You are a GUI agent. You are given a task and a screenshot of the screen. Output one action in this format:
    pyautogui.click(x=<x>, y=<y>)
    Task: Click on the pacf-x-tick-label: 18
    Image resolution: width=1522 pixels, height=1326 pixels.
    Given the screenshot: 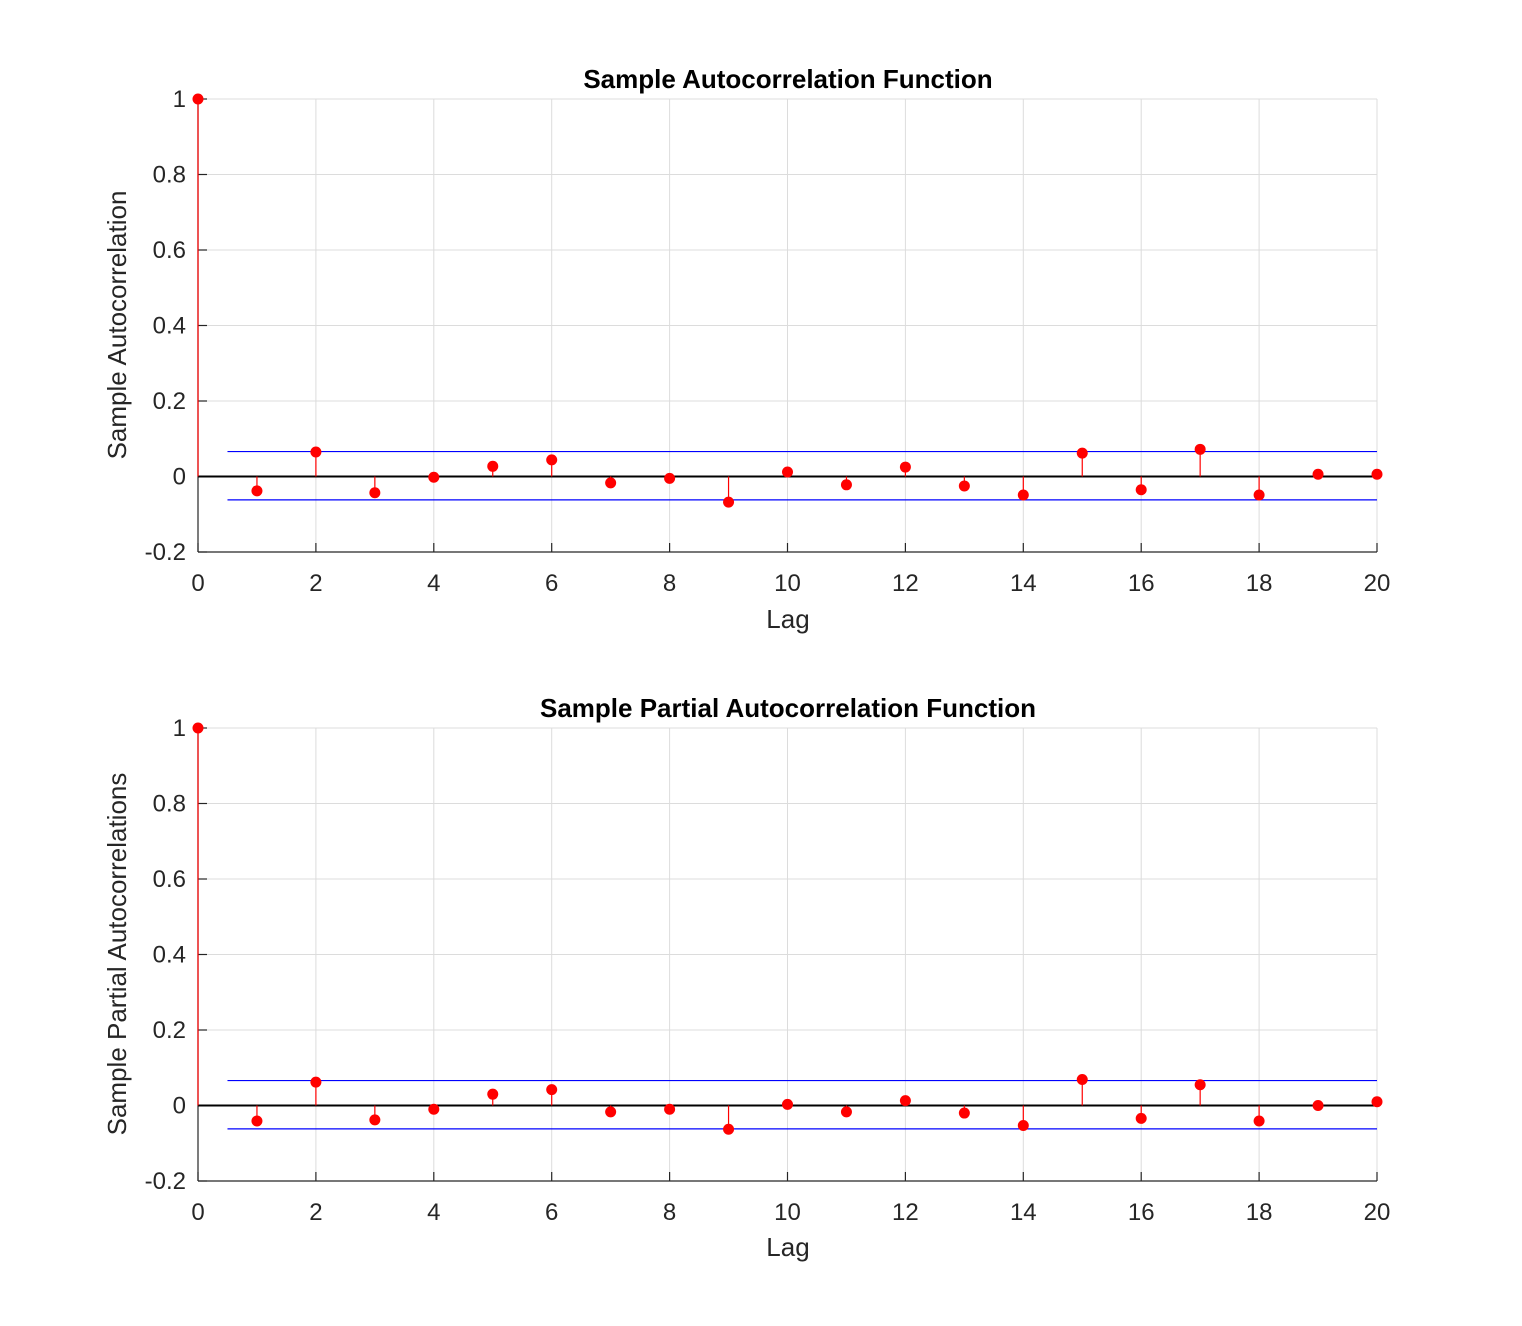 What is the action you would take?
    pyautogui.click(x=1259, y=1212)
    